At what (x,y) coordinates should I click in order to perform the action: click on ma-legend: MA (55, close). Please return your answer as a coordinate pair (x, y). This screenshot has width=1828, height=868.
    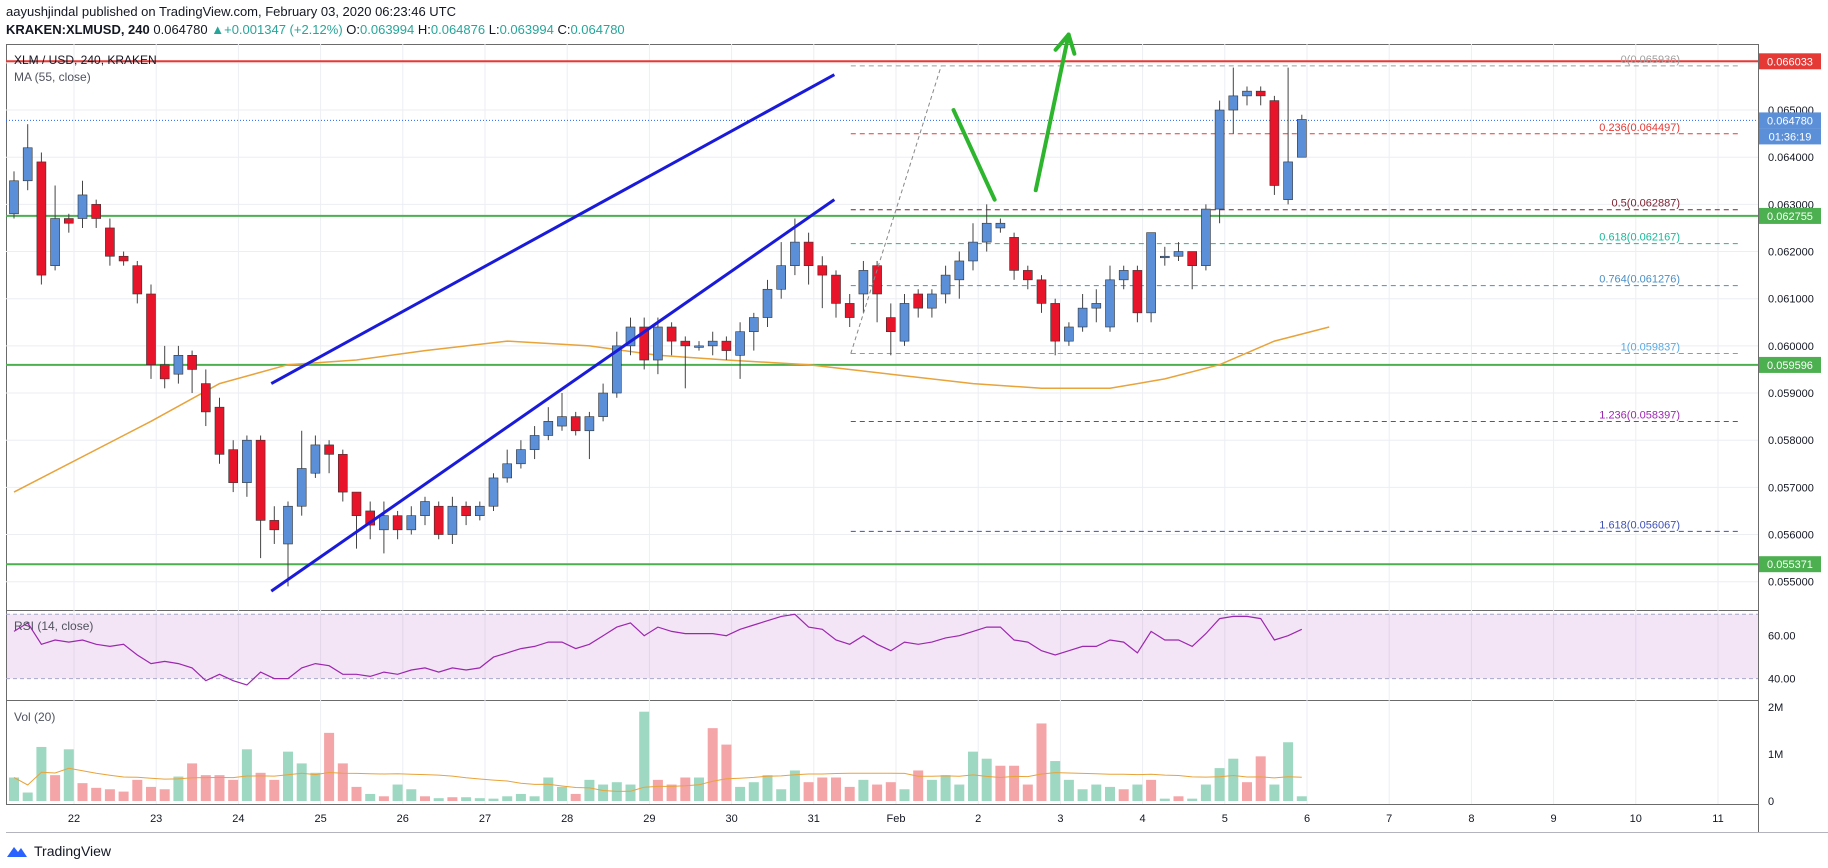
    Looking at the image, I should click on (52, 77).